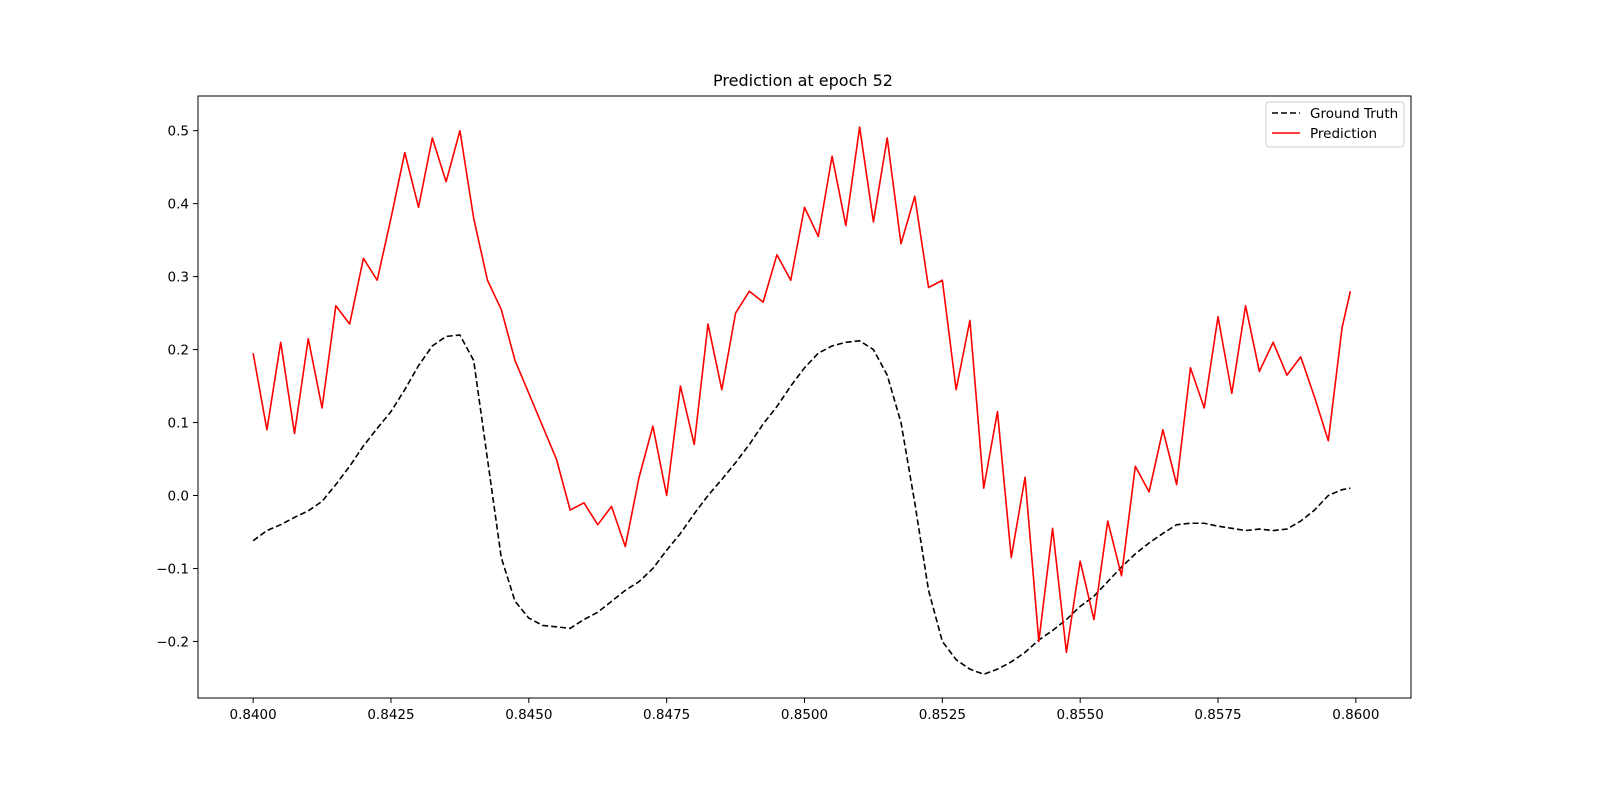  What do you see at coordinates (172, 642) in the screenshot?
I see `y-tick-label: −0.2` at bounding box center [172, 642].